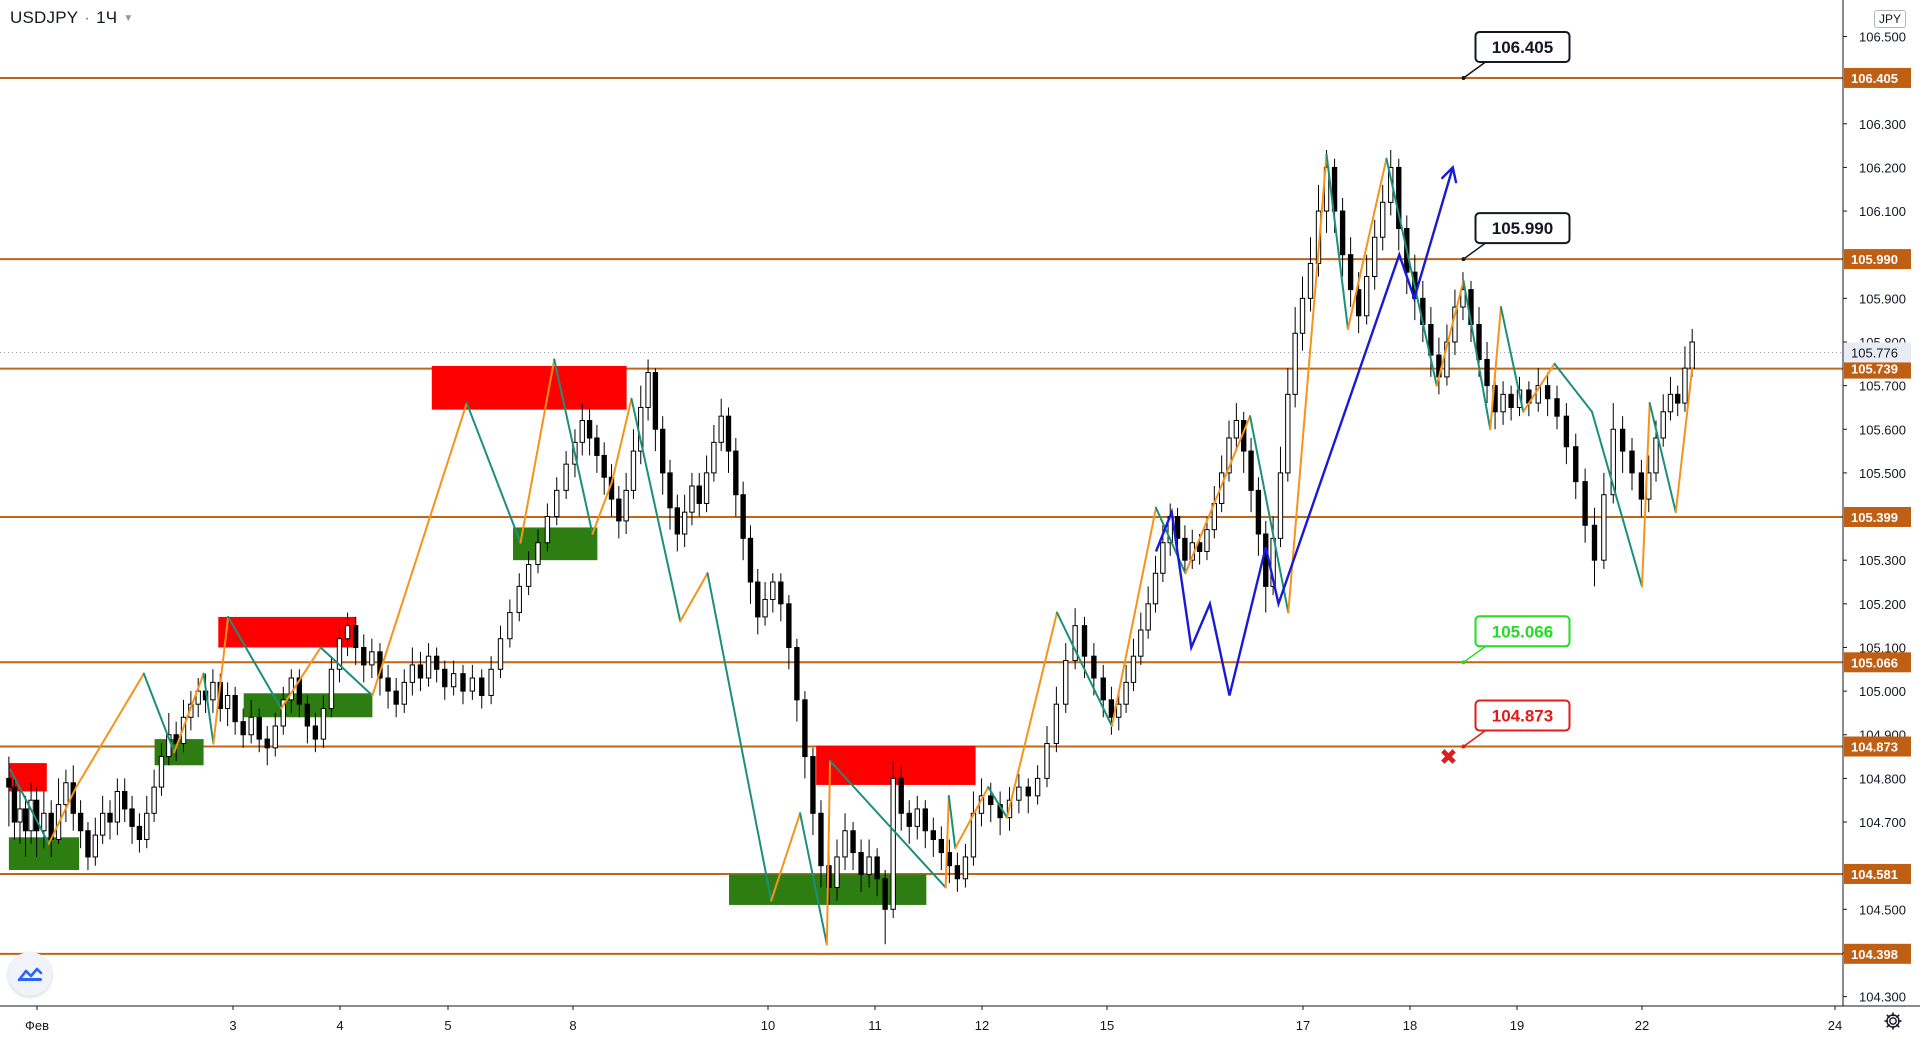 This screenshot has height=1040, width=1920. Describe the element at coordinates (1516, 237) in the screenshot. I see `callout-dark-1: 105.990` at that location.